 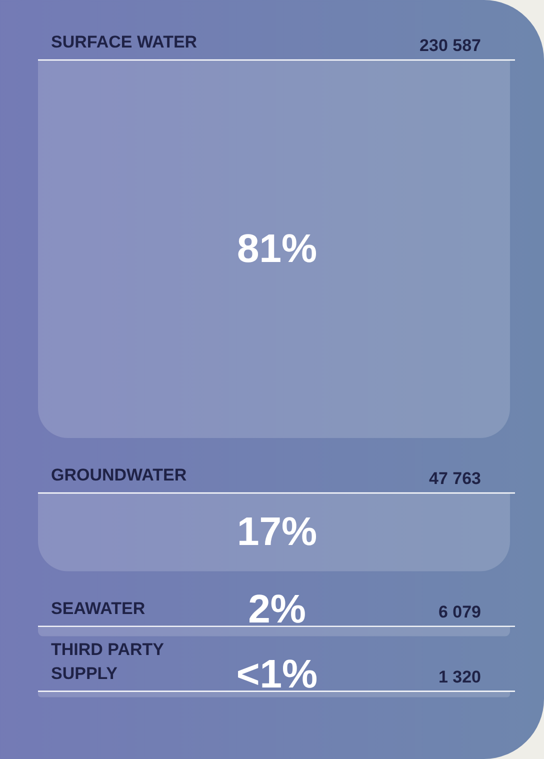 What do you see at coordinates (277, 249) in the screenshot?
I see `text: 81%` at bounding box center [277, 249].